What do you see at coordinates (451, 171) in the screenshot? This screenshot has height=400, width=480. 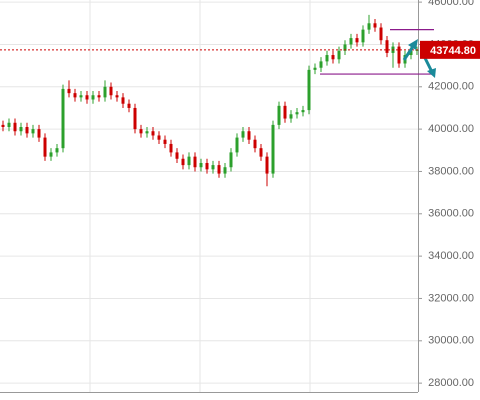 I see `y-tick-label: 38000.00` at bounding box center [451, 171].